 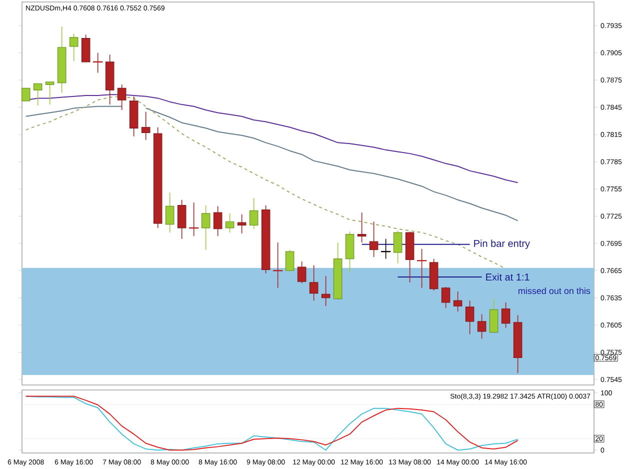 I want to click on band-label: missed out on this, so click(x=554, y=290).